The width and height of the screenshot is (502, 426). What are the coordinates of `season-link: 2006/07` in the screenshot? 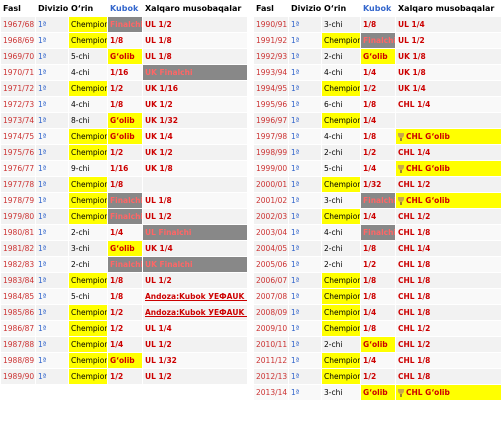 It's located at (271, 280).